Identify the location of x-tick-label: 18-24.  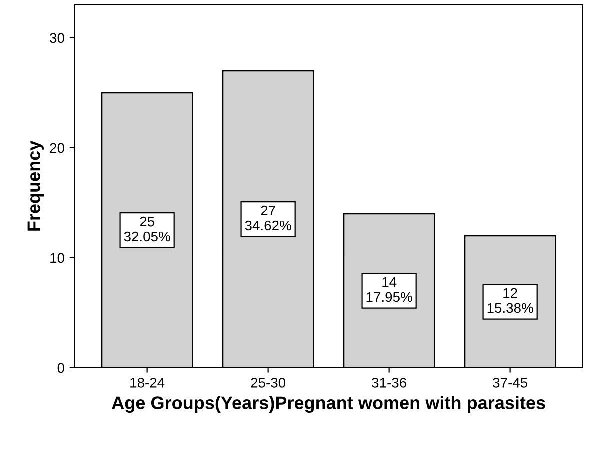
(147, 383).